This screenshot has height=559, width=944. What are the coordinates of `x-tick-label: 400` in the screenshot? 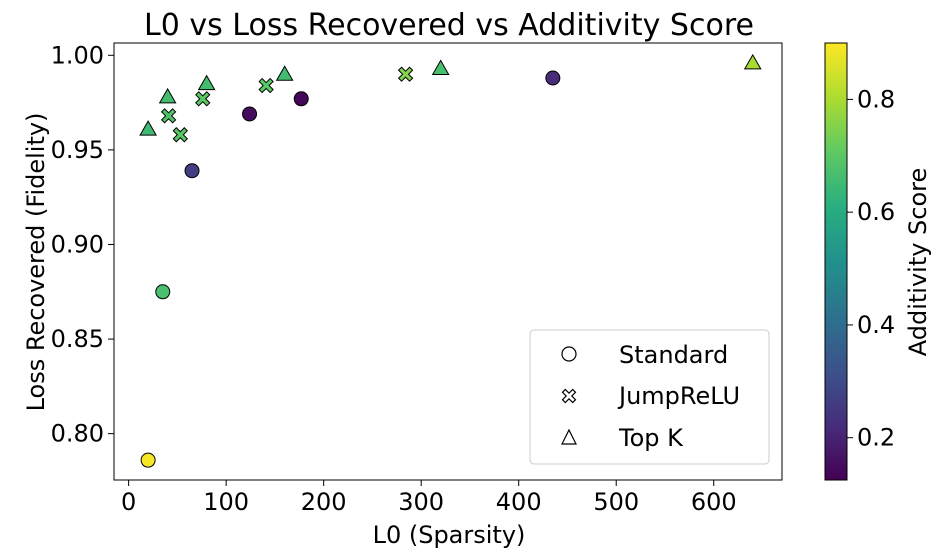 It's located at (519, 502).